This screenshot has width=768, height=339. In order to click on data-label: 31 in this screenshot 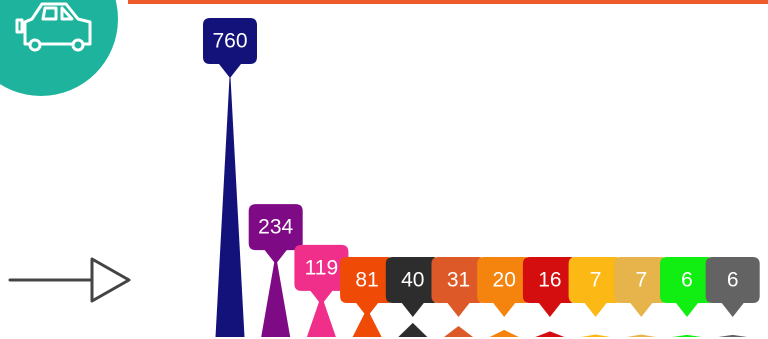, I will do `click(458, 280)`.